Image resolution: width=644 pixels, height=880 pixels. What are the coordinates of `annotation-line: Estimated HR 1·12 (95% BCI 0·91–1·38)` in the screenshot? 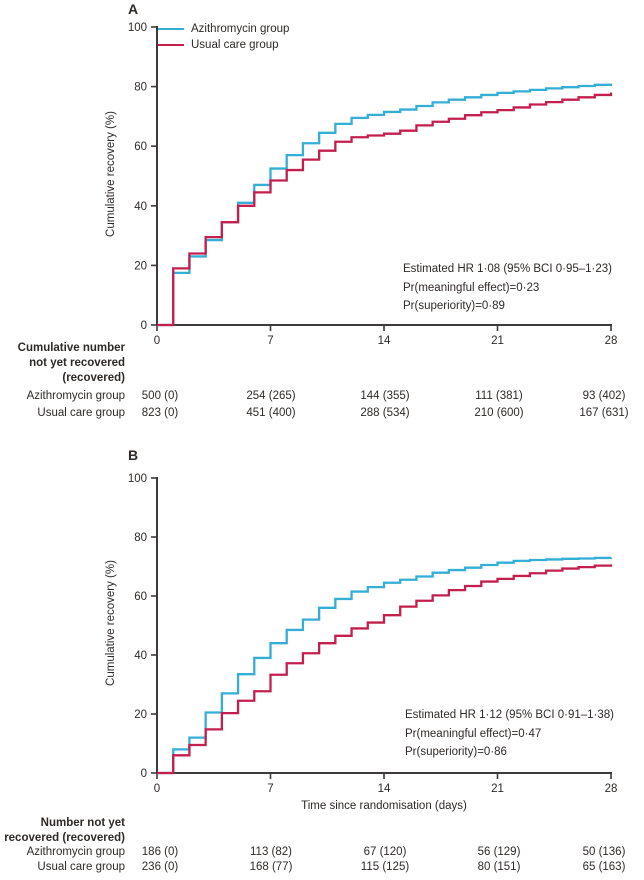 It's located at (510, 715).